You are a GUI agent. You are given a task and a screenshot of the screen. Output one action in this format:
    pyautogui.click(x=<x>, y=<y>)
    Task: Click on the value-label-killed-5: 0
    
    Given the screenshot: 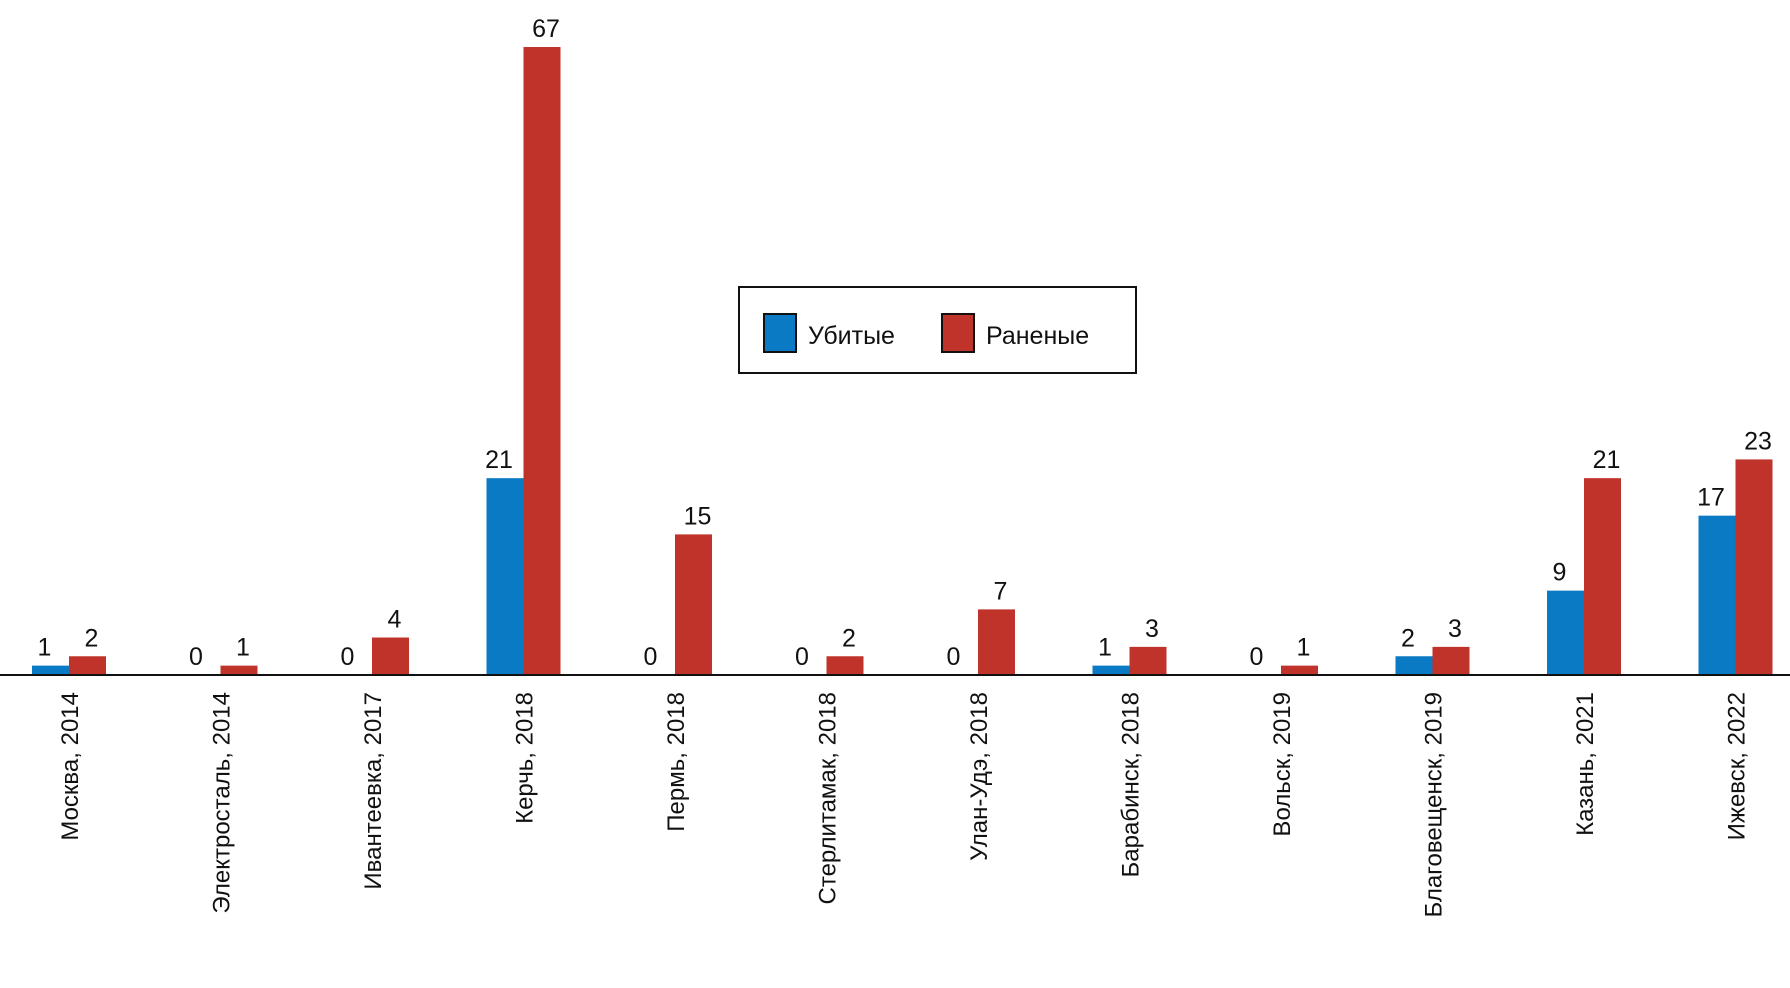 What is the action you would take?
    pyautogui.click(x=802, y=657)
    